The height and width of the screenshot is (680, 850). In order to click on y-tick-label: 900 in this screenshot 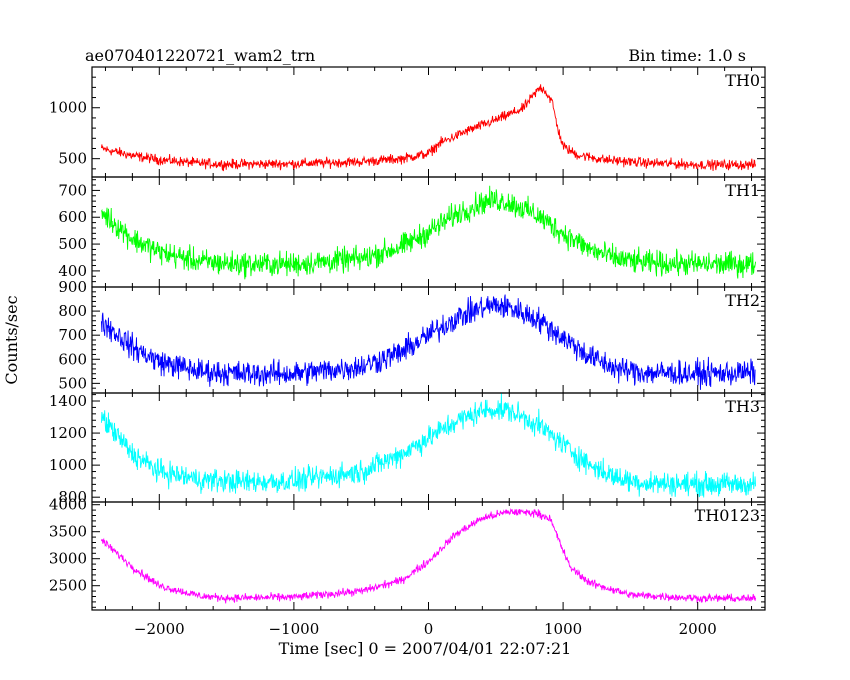, I will do `click(72, 287)`.